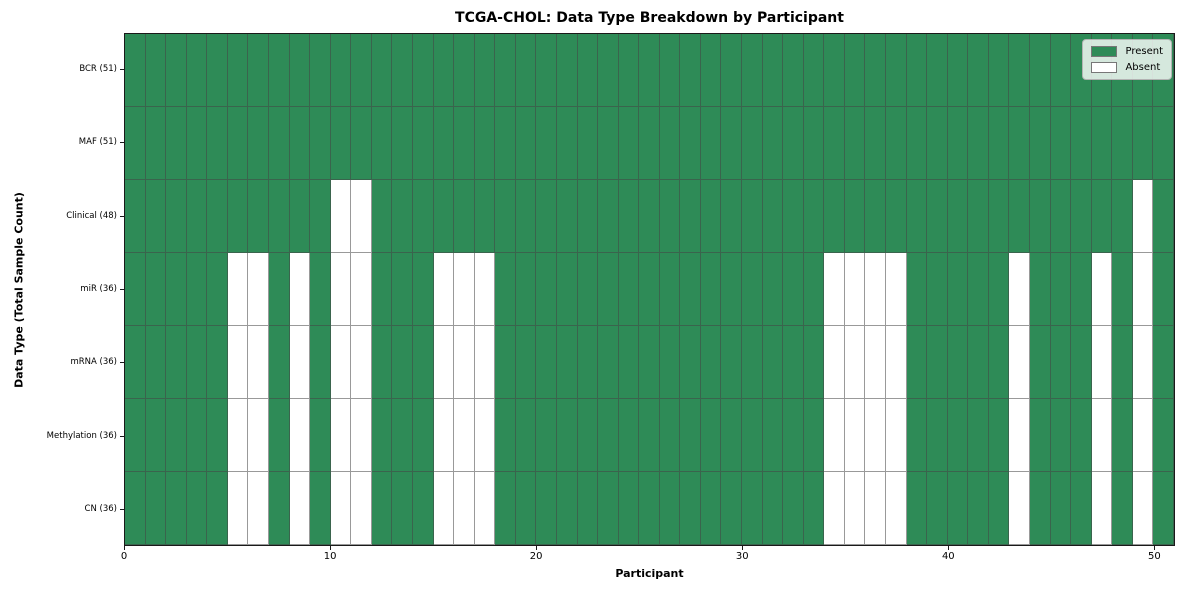  What do you see at coordinates (1104, 51) in the screenshot?
I see `legend-swatch-present` at bounding box center [1104, 51].